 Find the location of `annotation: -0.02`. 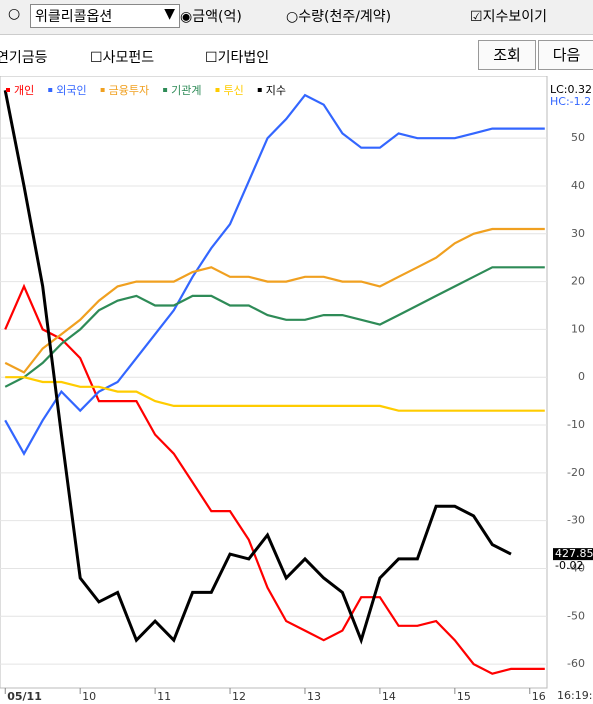

annotation: -0.02 is located at coordinates (569, 565).